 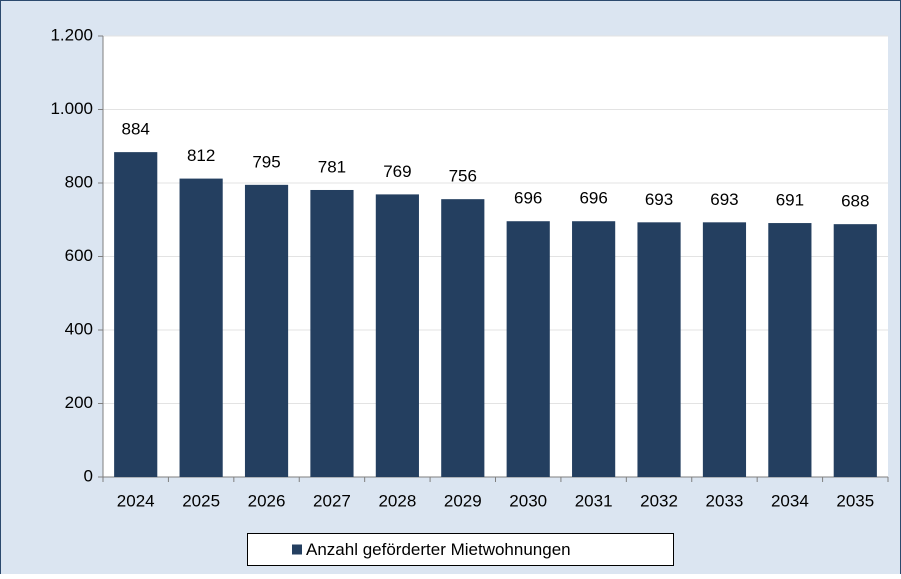 What do you see at coordinates (79, 402) in the screenshot?
I see `y-tick-label: 200` at bounding box center [79, 402].